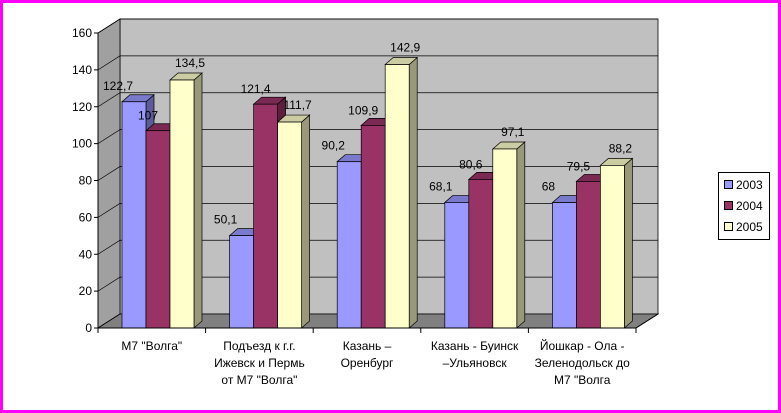 The width and height of the screenshot is (781, 413). I want to click on x-tick-label-line: Йошкар - Ола -, so click(582, 345).